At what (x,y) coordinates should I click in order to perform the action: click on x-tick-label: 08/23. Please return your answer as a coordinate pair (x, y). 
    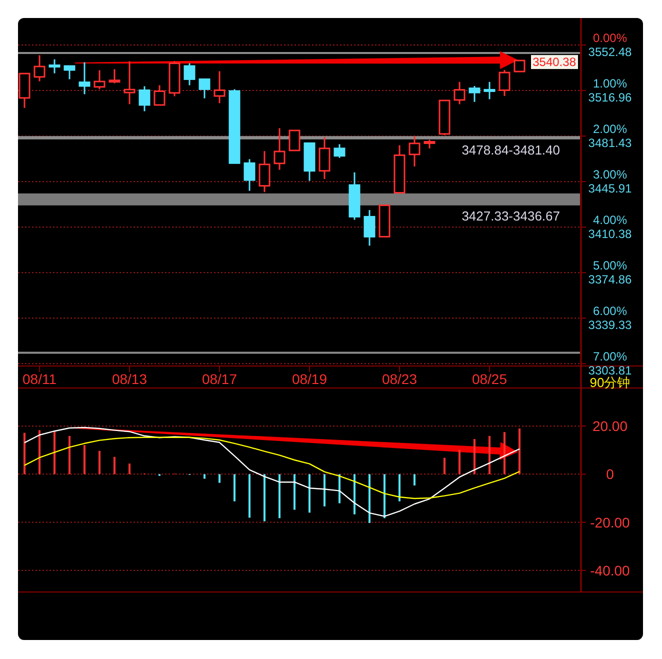
    Looking at the image, I should click on (400, 379).